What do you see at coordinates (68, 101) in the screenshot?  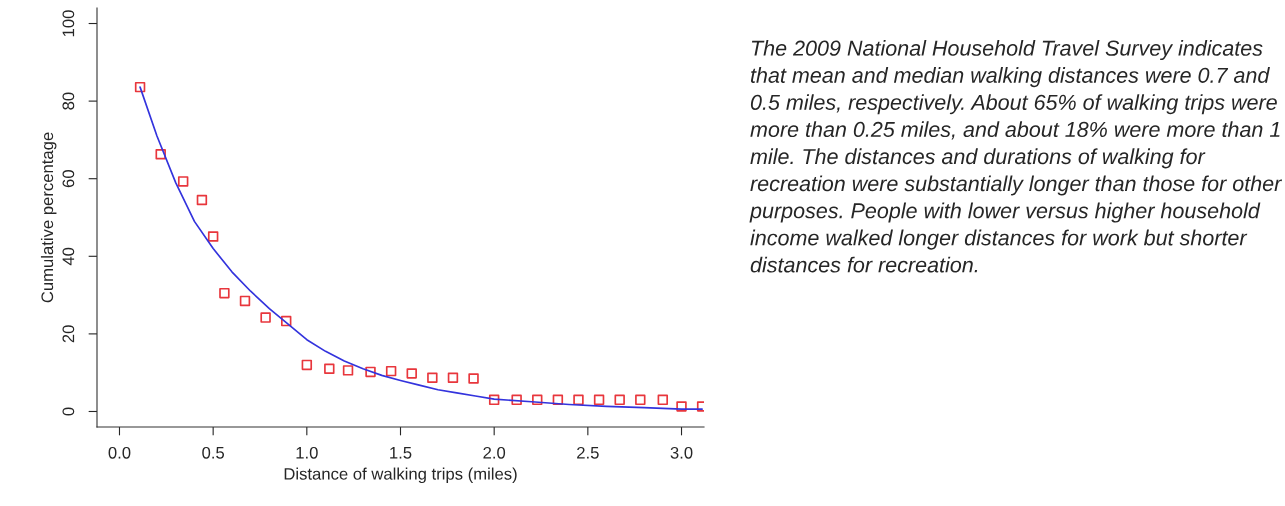 I see `y-tick-label: 80` at bounding box center [68, 101].